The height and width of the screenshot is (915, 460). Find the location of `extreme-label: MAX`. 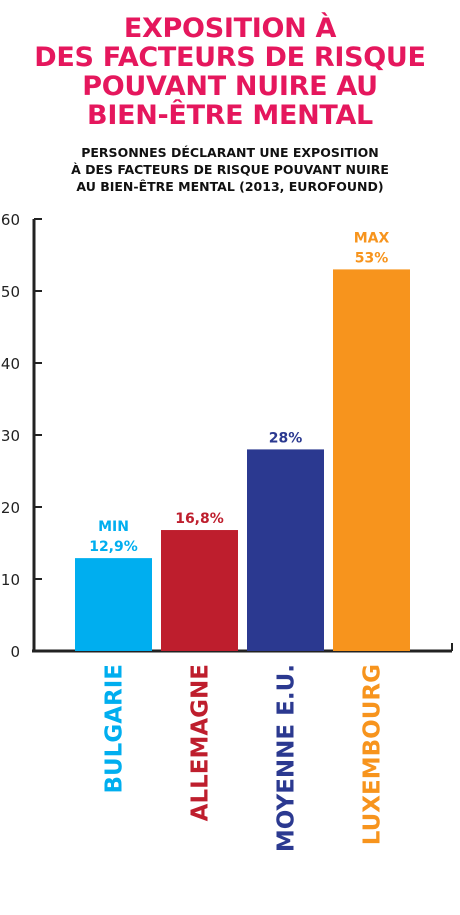

extreme-label: MAX is located at coordinates (372, 238).